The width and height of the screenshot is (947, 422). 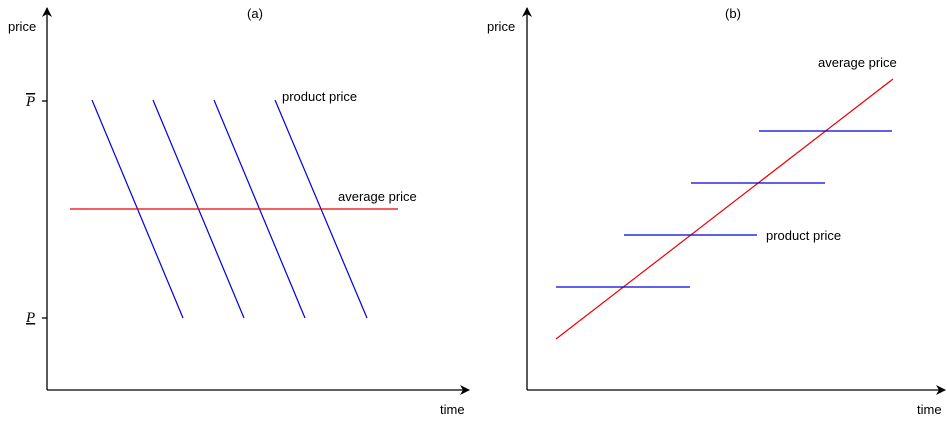 I want to click on panel-label: (a), so click(x=255, y=13).